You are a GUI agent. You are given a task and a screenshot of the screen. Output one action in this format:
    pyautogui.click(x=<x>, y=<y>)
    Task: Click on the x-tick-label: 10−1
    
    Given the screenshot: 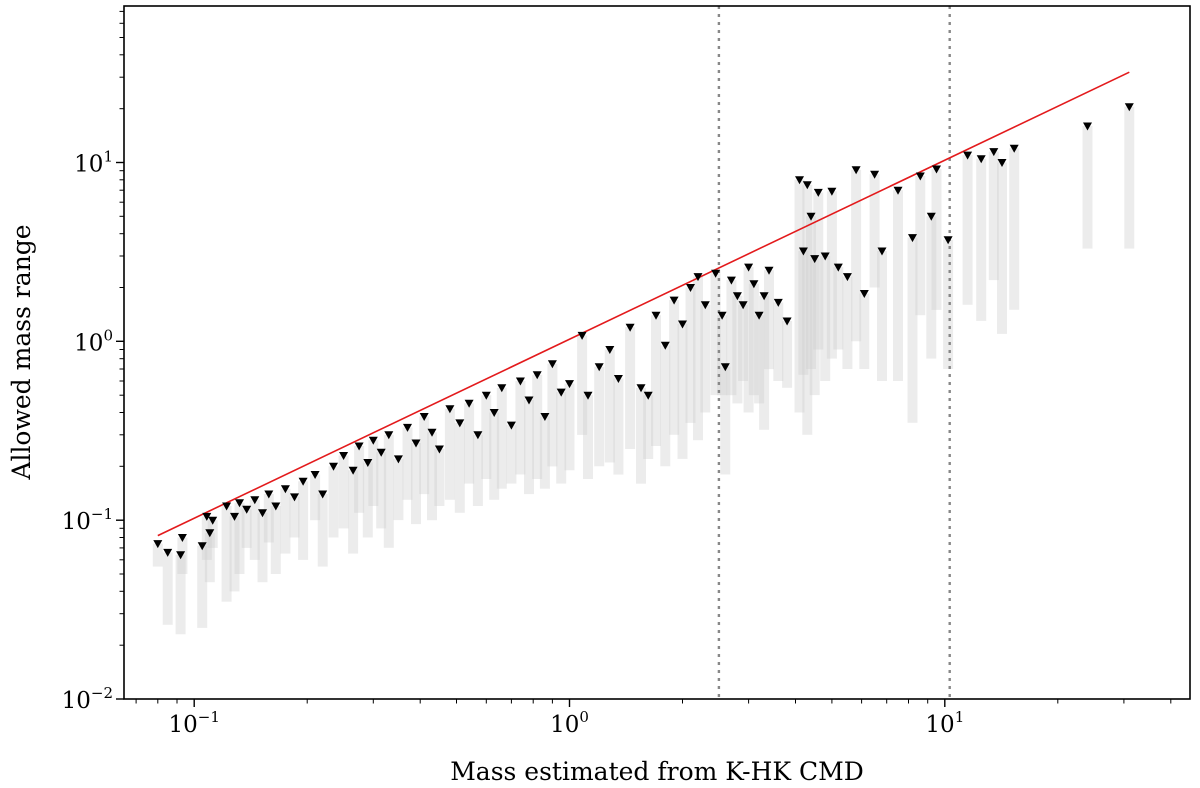 What is the action you would take?
    pyautogui.click(x=194, y=723)
    